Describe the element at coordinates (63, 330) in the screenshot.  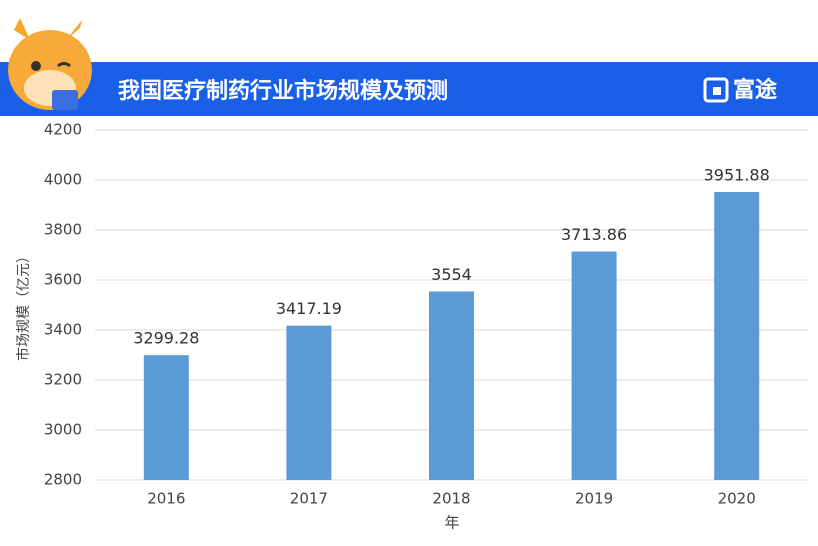
I see `y-tick-label: 3400` at that location.